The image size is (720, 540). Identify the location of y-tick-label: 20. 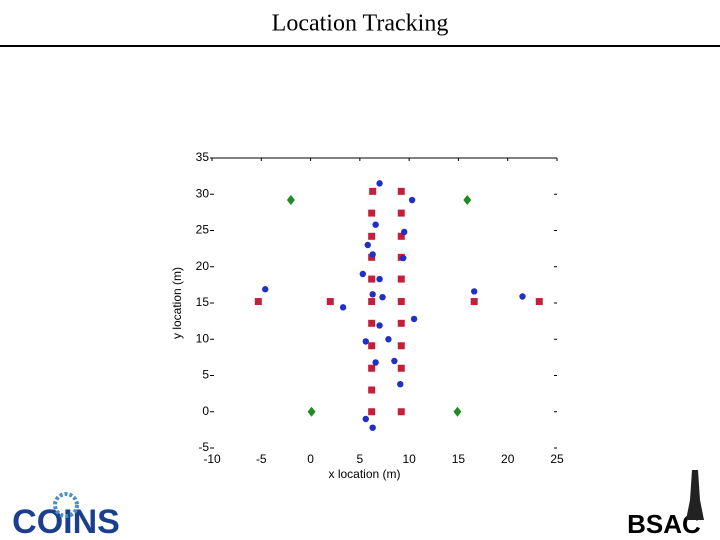
(203, 266).